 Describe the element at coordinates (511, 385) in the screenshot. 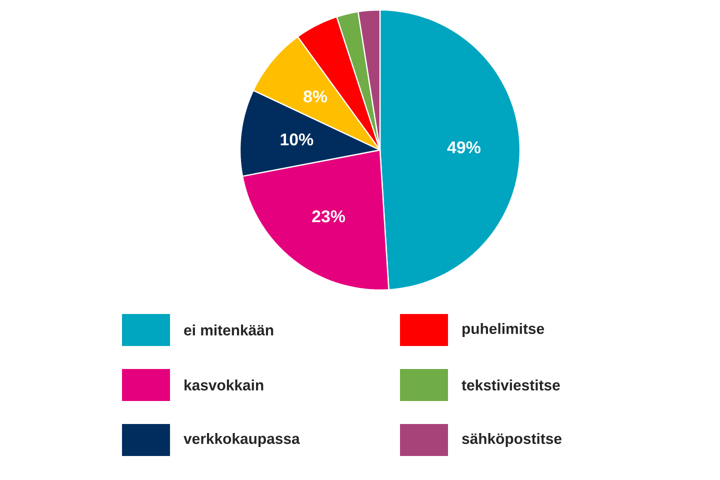

I see `legend-label: tekstiviestitse` at that location.